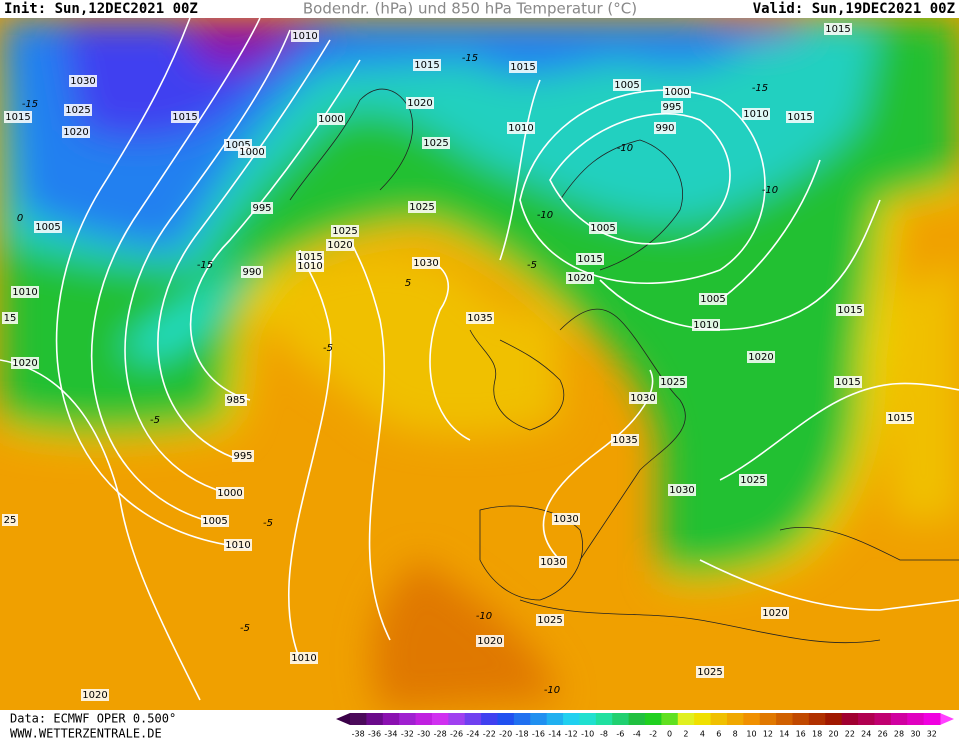 This screenshot has width=959, height=741. What do you see at coordinates (522, 734) in the screenshot?
I see `colorbar-label: -18` at bounding box center [522, 734].